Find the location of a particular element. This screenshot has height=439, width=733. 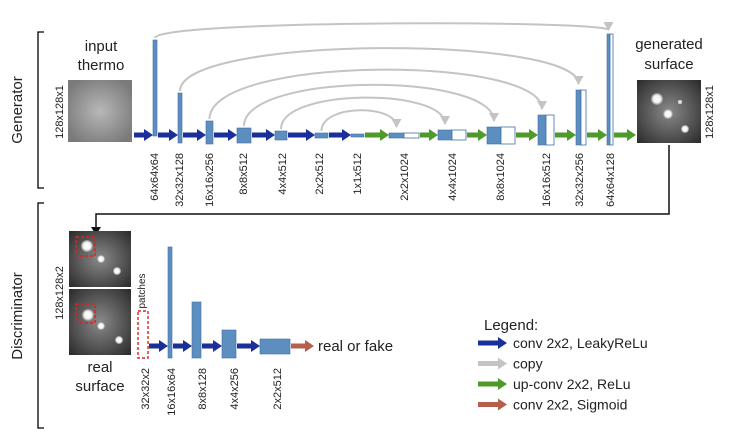

encoder-dim-label-1: 64x64x64 is located at coordinates (155, 177).